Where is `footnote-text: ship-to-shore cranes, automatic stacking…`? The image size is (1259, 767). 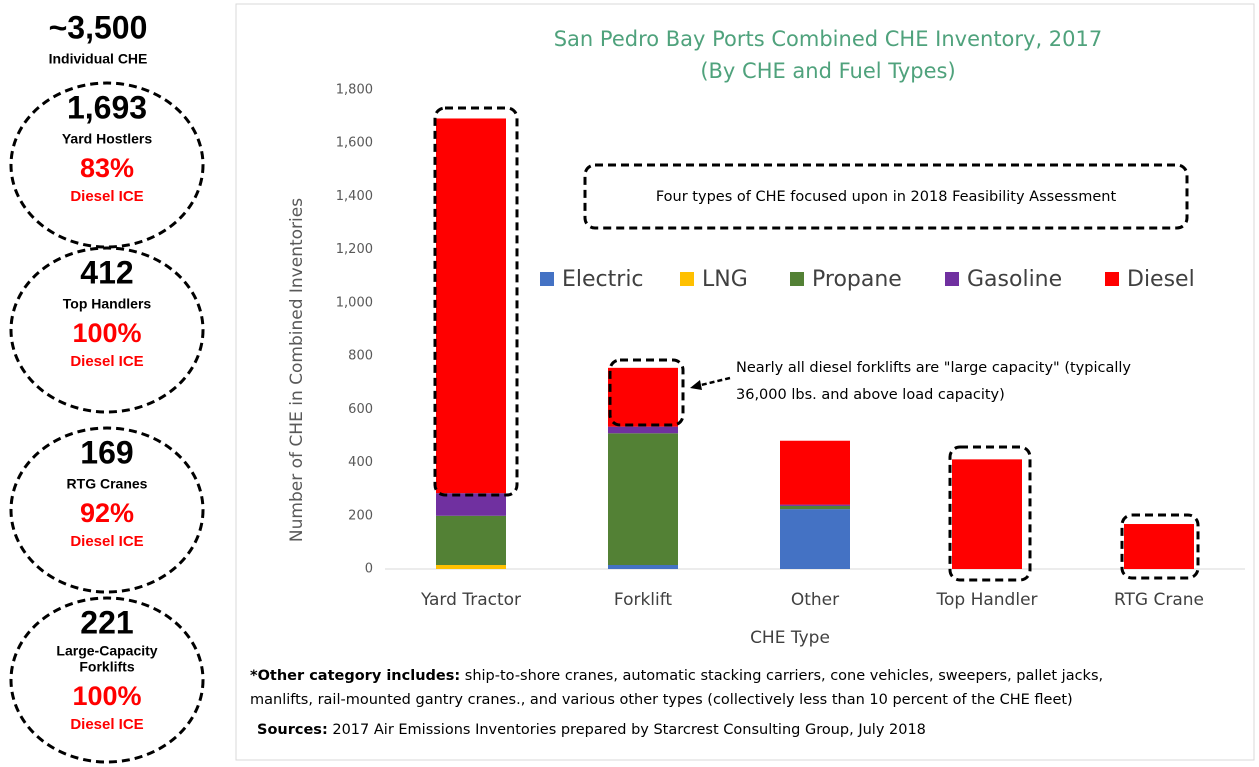
footnote-text: ship-to-shore cranes, automatic stacking… is located at coordinates (781, 676).